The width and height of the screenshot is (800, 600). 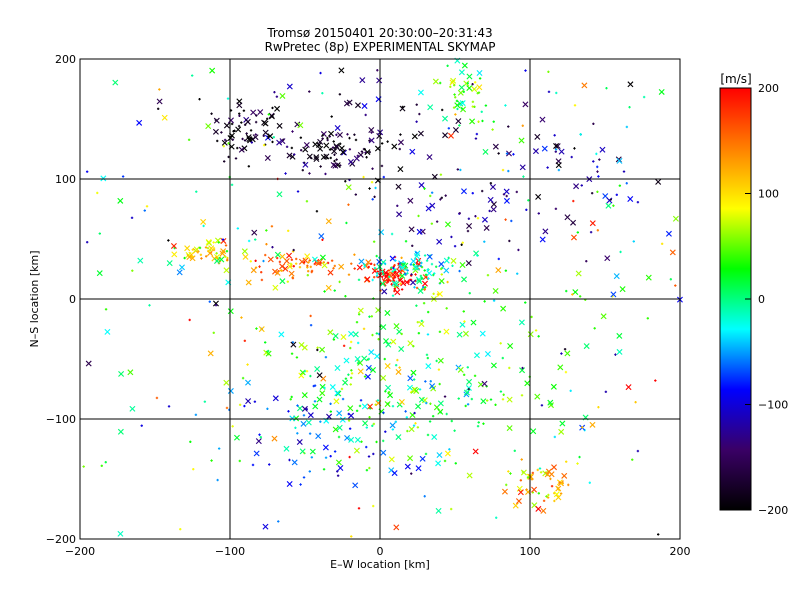 I want to click on y-tick-label: −100, so click(x=61, y=419).